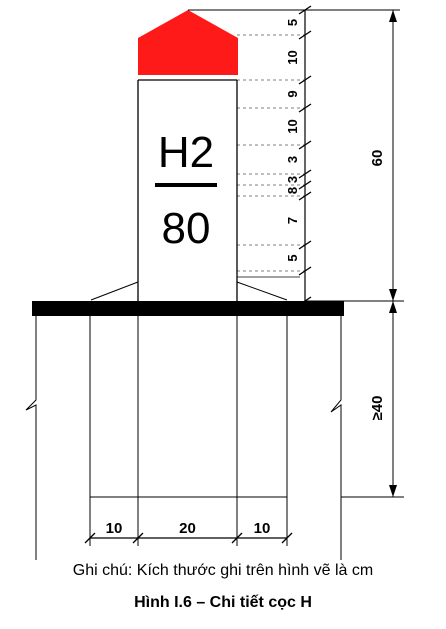 The height and width of the screenshot is (629, 446). I want to click on dim-label-2: 9, so click(292, 93).